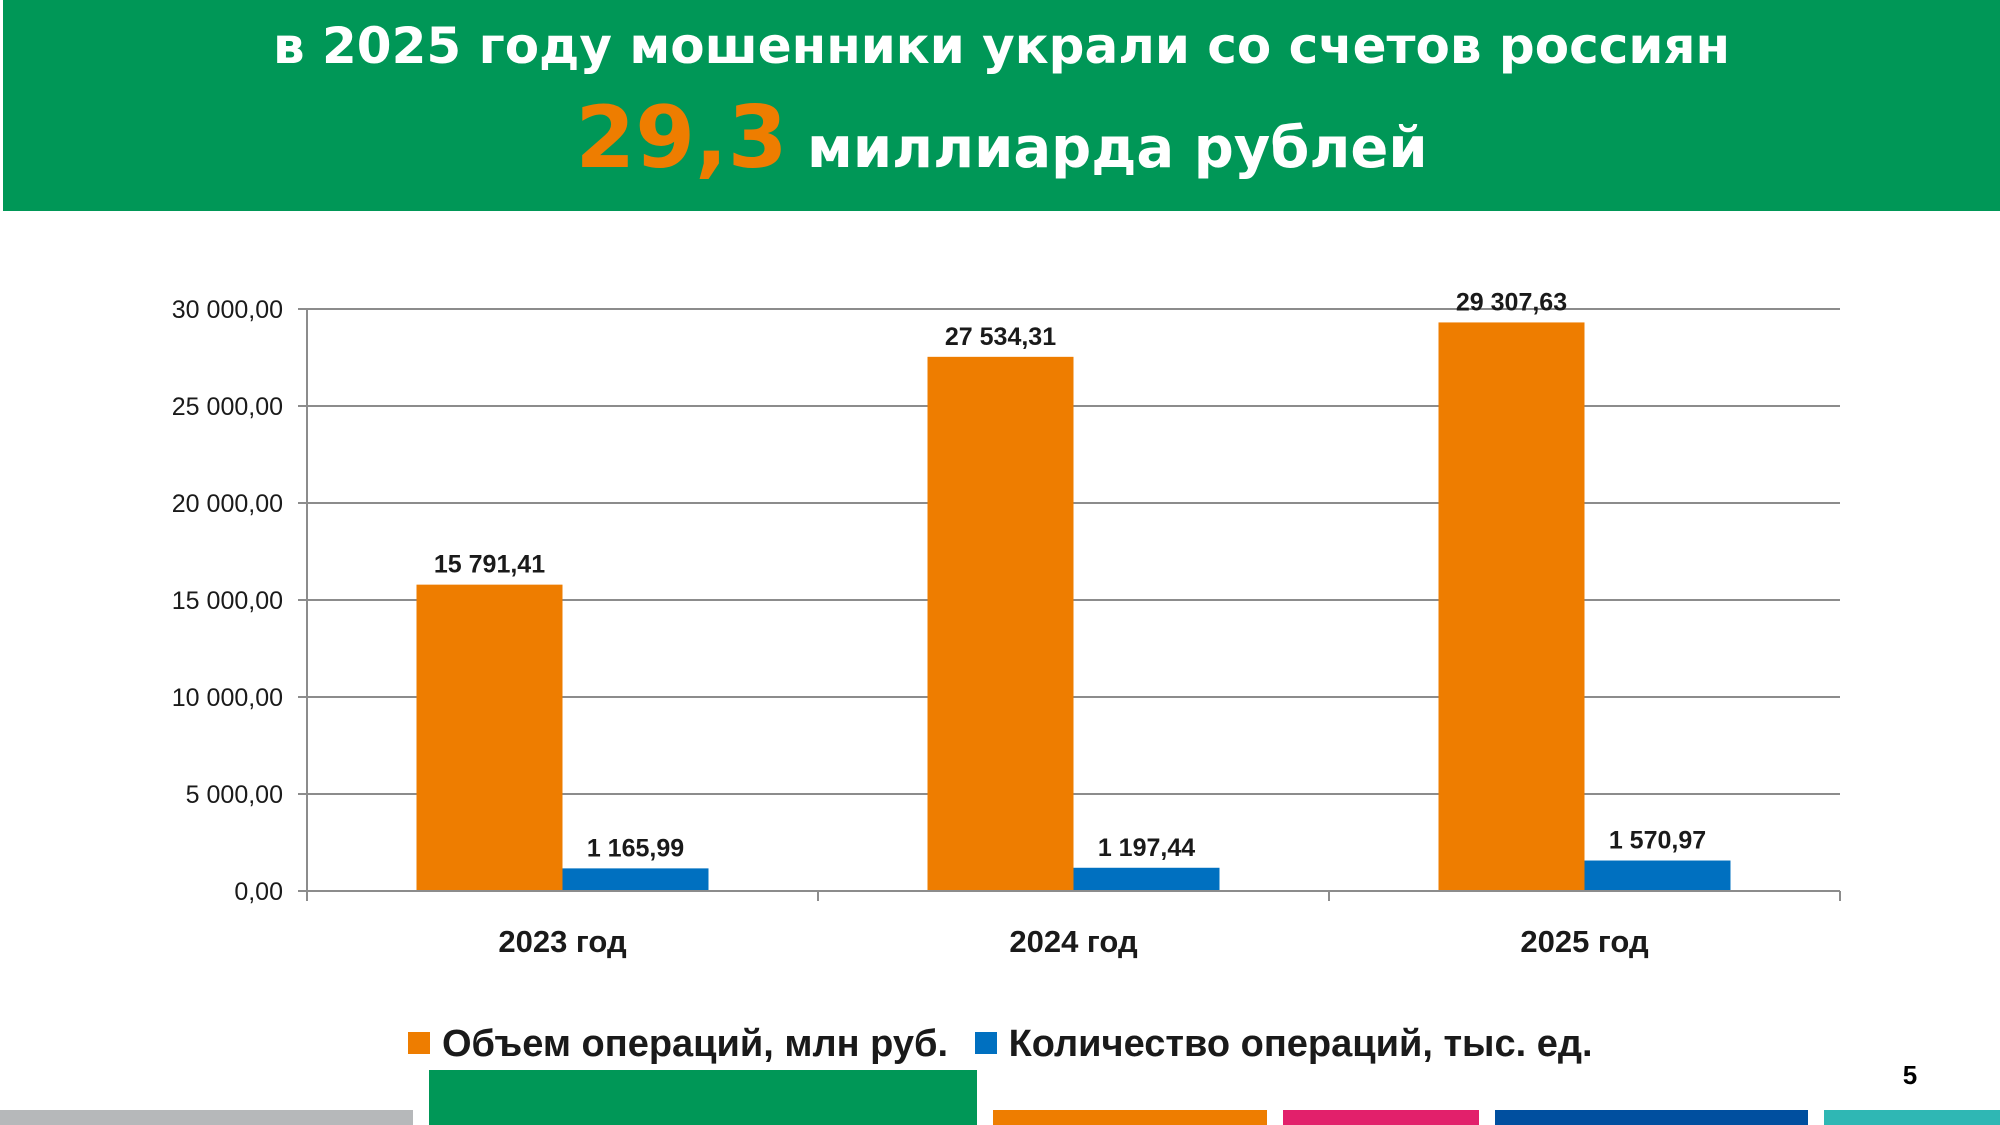 Image resolution: width=2000 pixels, height=1125 pixels. I want to click on strip-teal, so click(1912, 1117).